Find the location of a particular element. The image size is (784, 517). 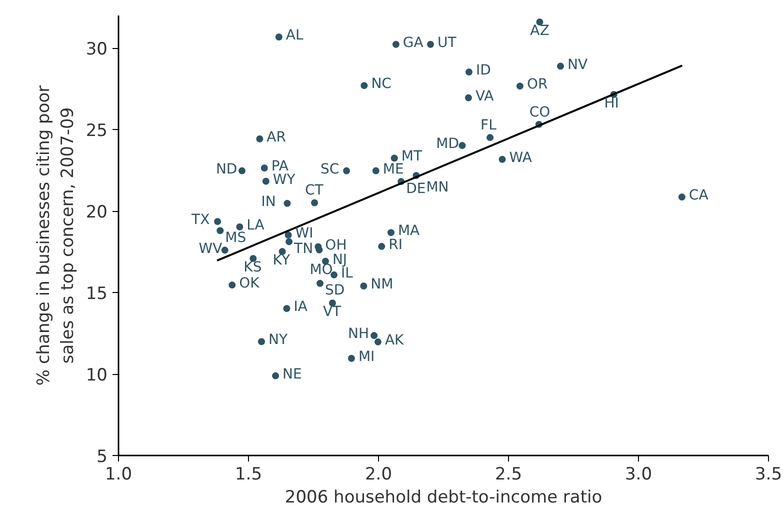

annotation: CA is located at coordinates (698, 196).